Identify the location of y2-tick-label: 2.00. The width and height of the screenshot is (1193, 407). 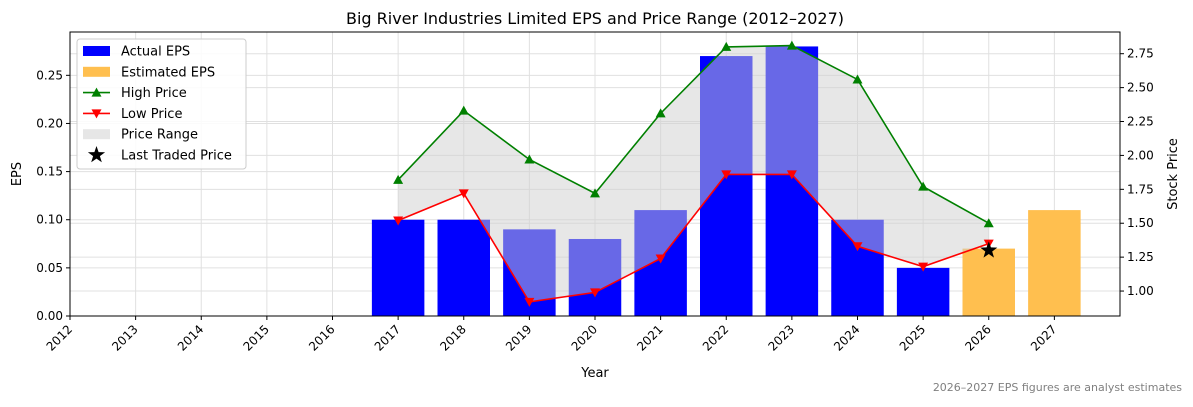
(1140, 155).